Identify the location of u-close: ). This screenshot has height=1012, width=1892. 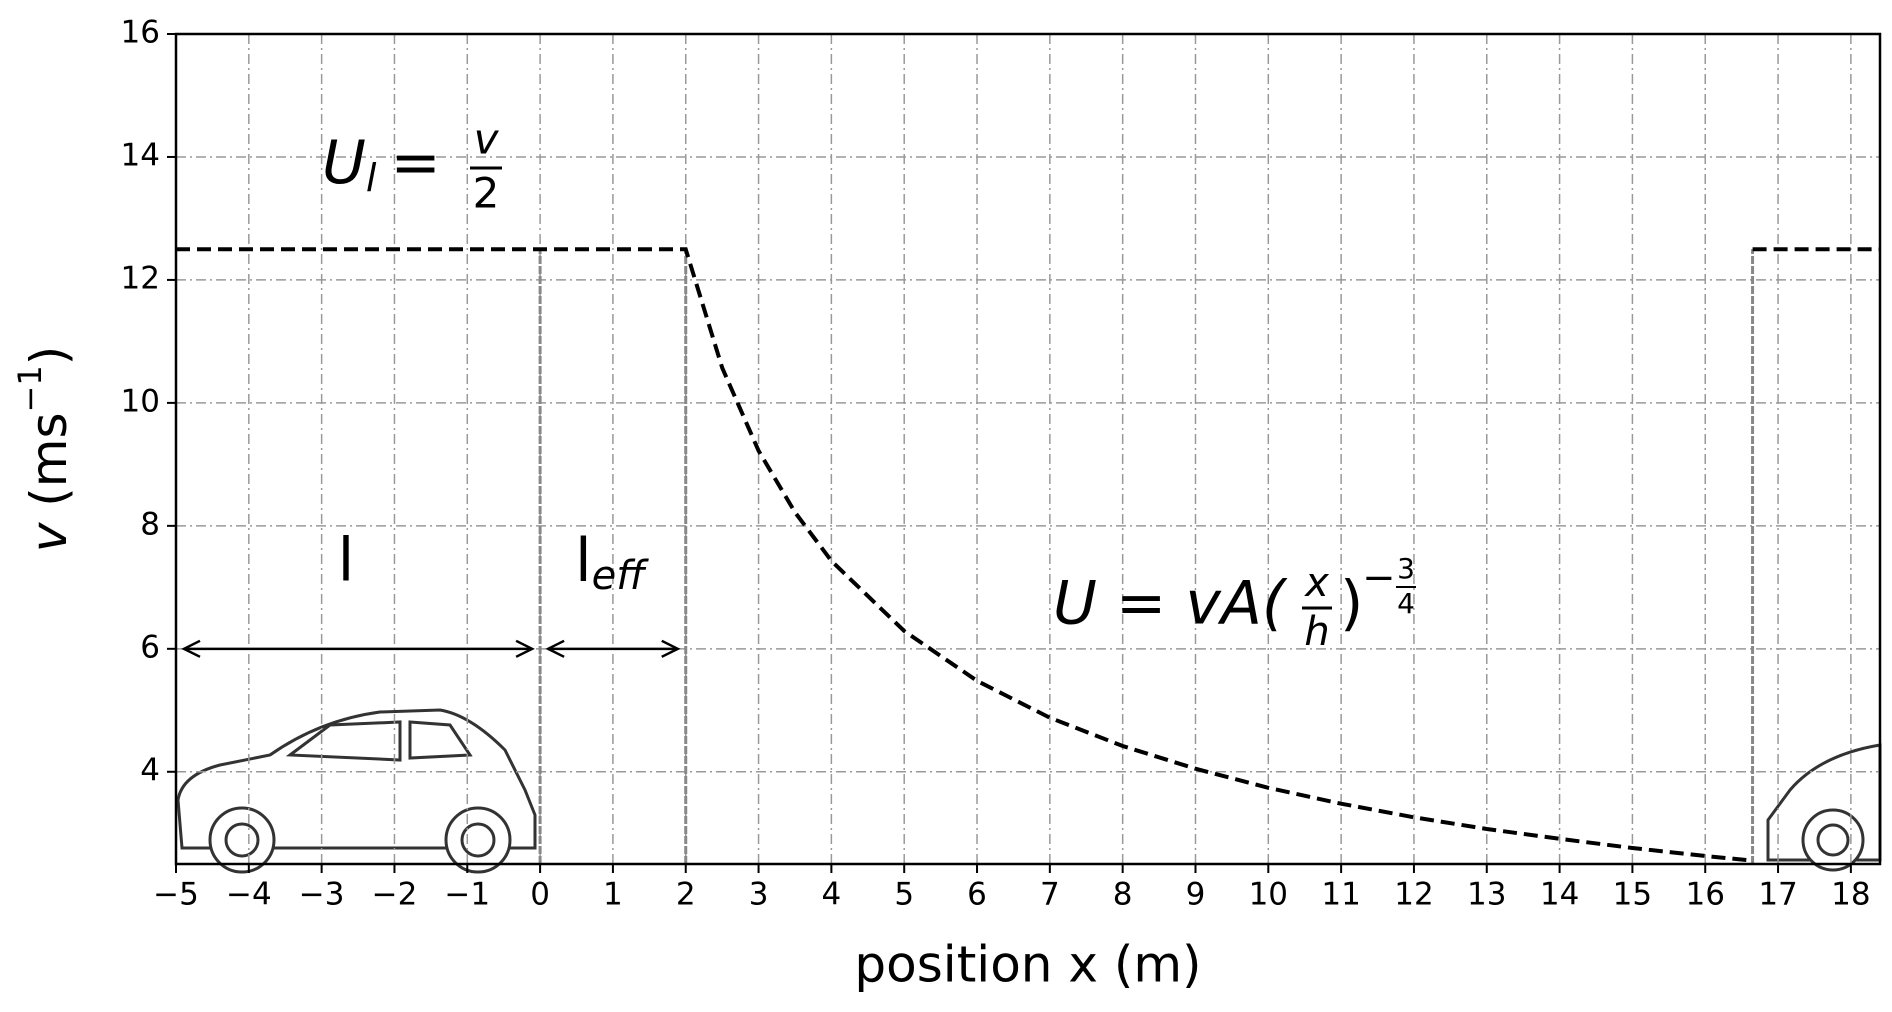
(1351, 604).